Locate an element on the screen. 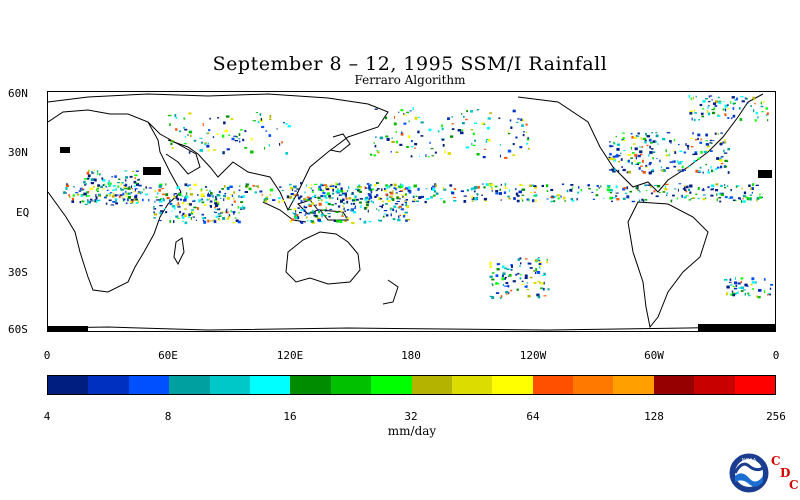 The image size is (800, 500). lon-label-120w: 120W is located at coordinates (533, 355).